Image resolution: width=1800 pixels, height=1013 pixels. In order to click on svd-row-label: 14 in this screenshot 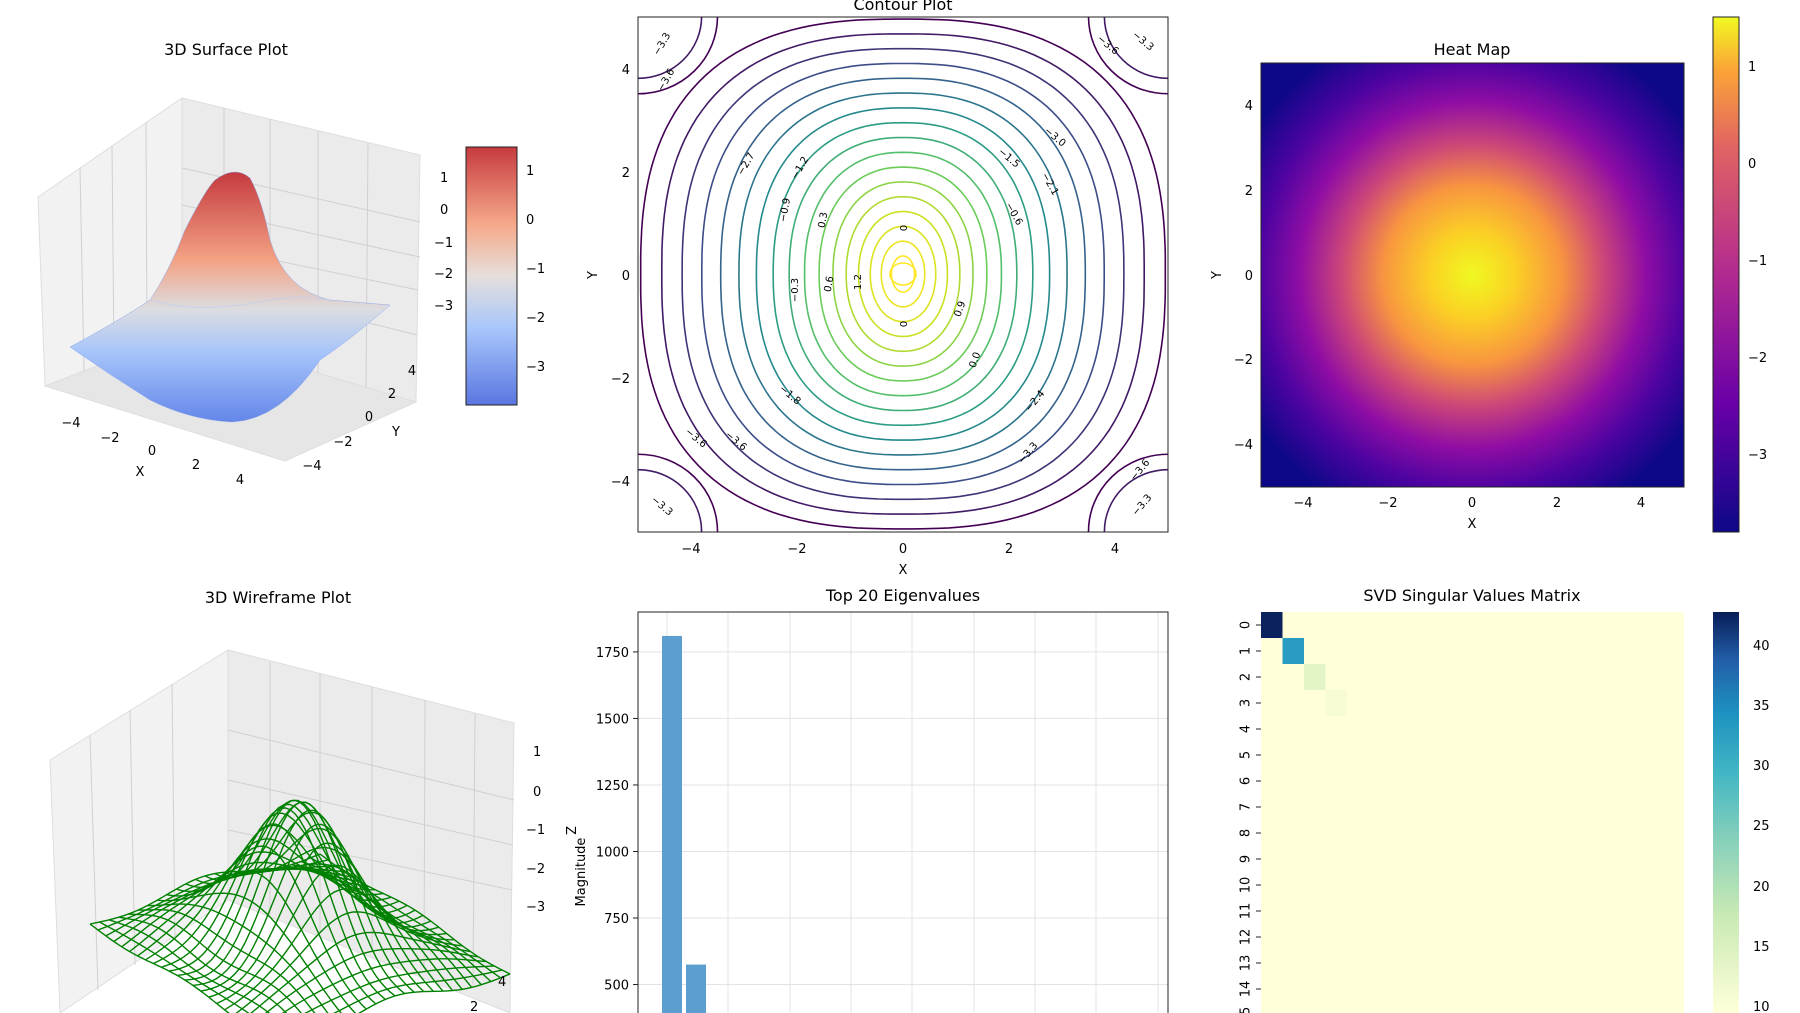, I will do `click(1246, 989)`.